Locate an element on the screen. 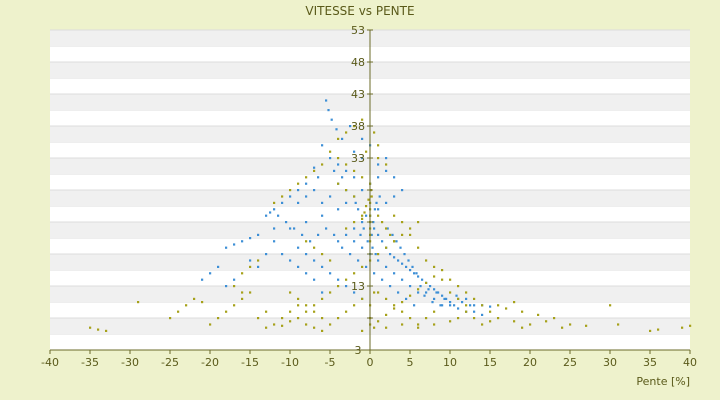  x-tick-label: -15 is located at coordinates (250, 362).